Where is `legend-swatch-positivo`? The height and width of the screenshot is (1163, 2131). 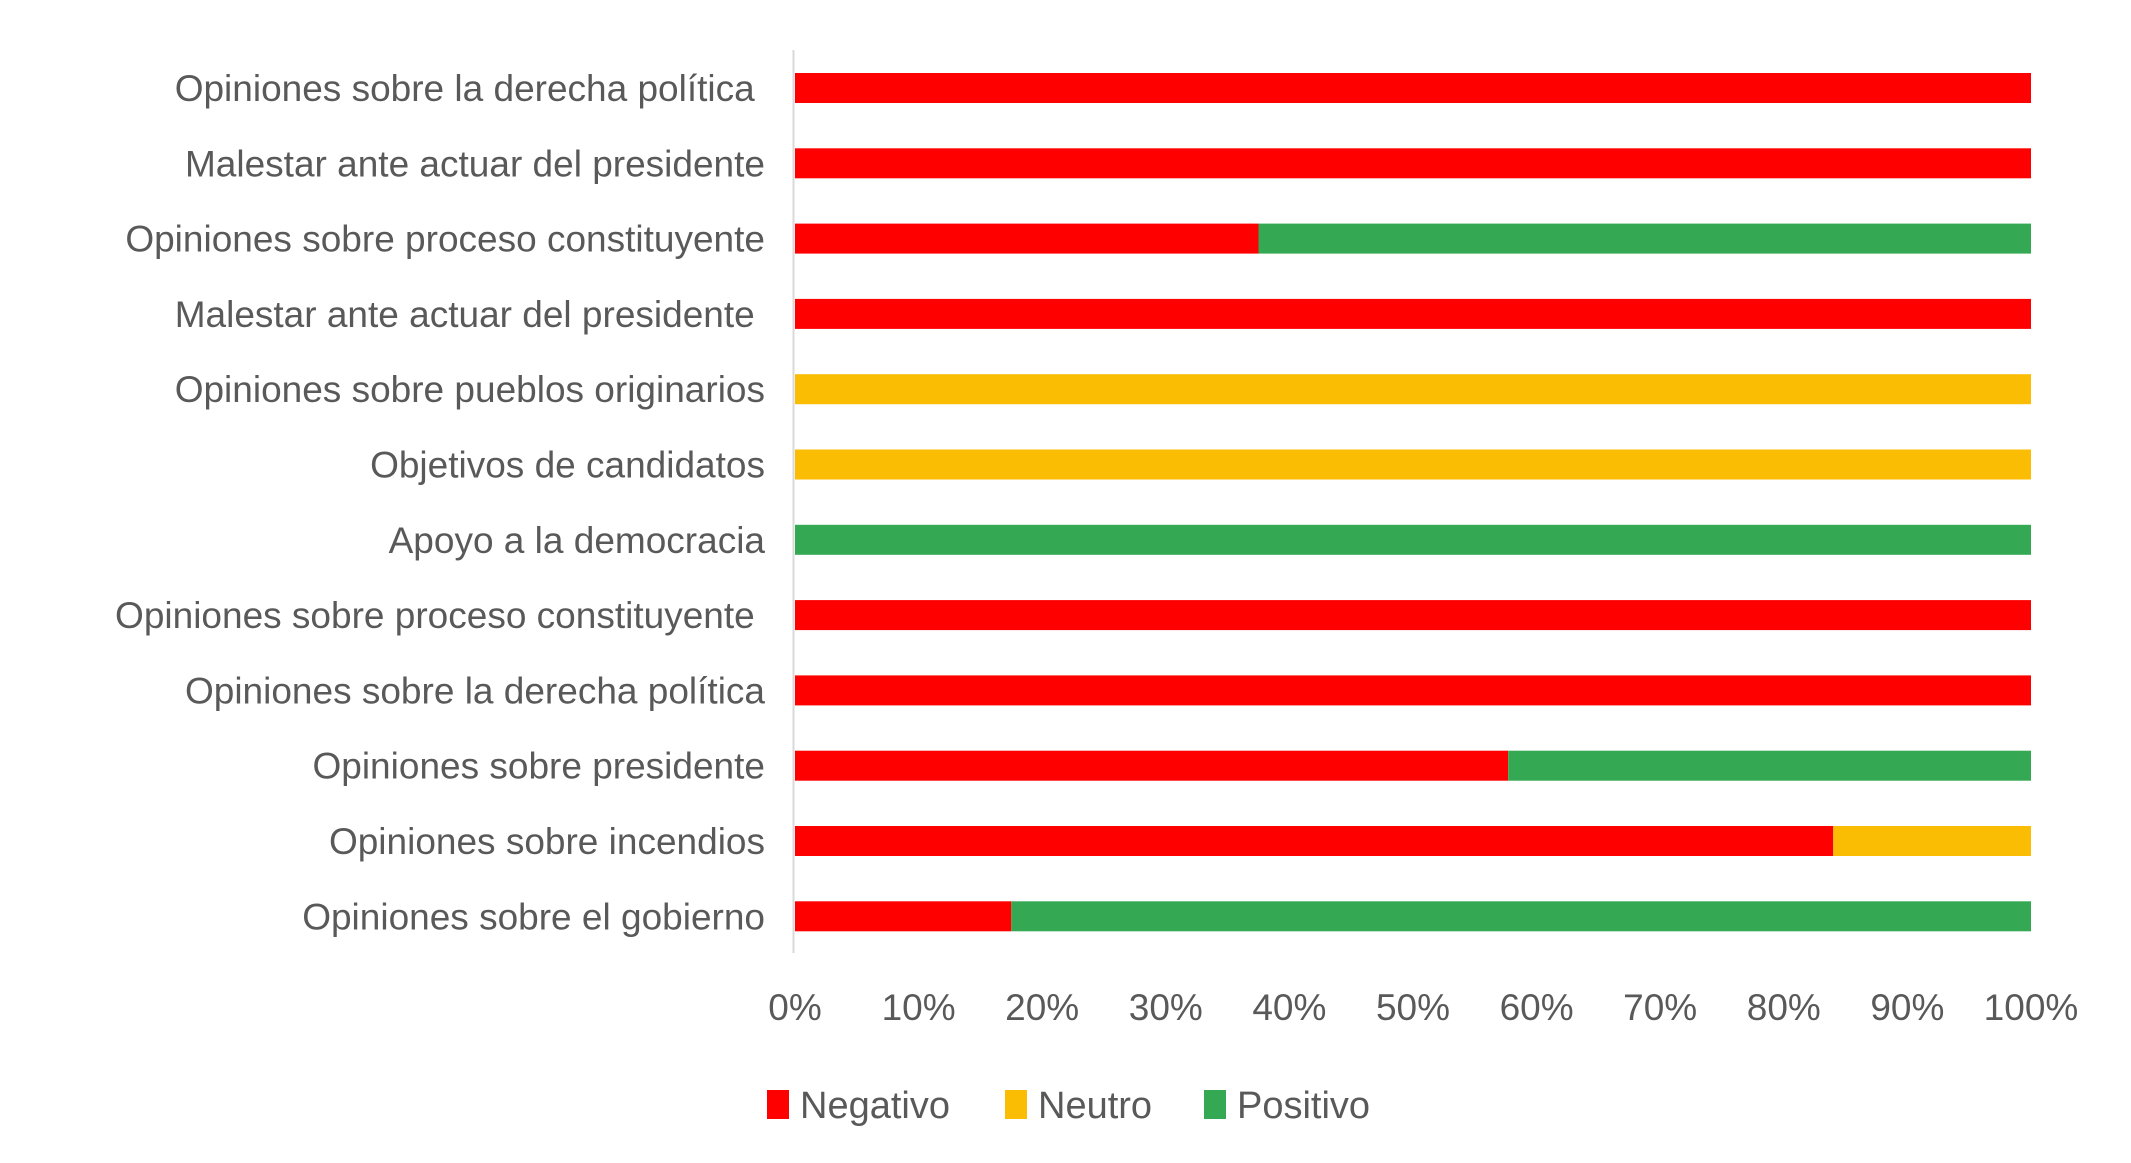 legend-swatch-positivo is located at coordinates (1215, 1104).